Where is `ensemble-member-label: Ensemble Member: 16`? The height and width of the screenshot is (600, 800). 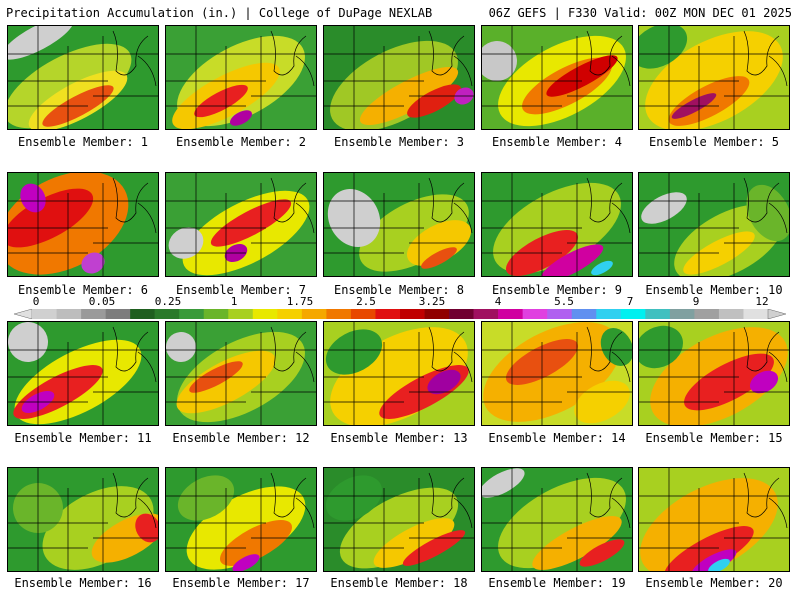
ensemble-member-label: Ensemble Member: 16 is located at coordinates (83, 583).